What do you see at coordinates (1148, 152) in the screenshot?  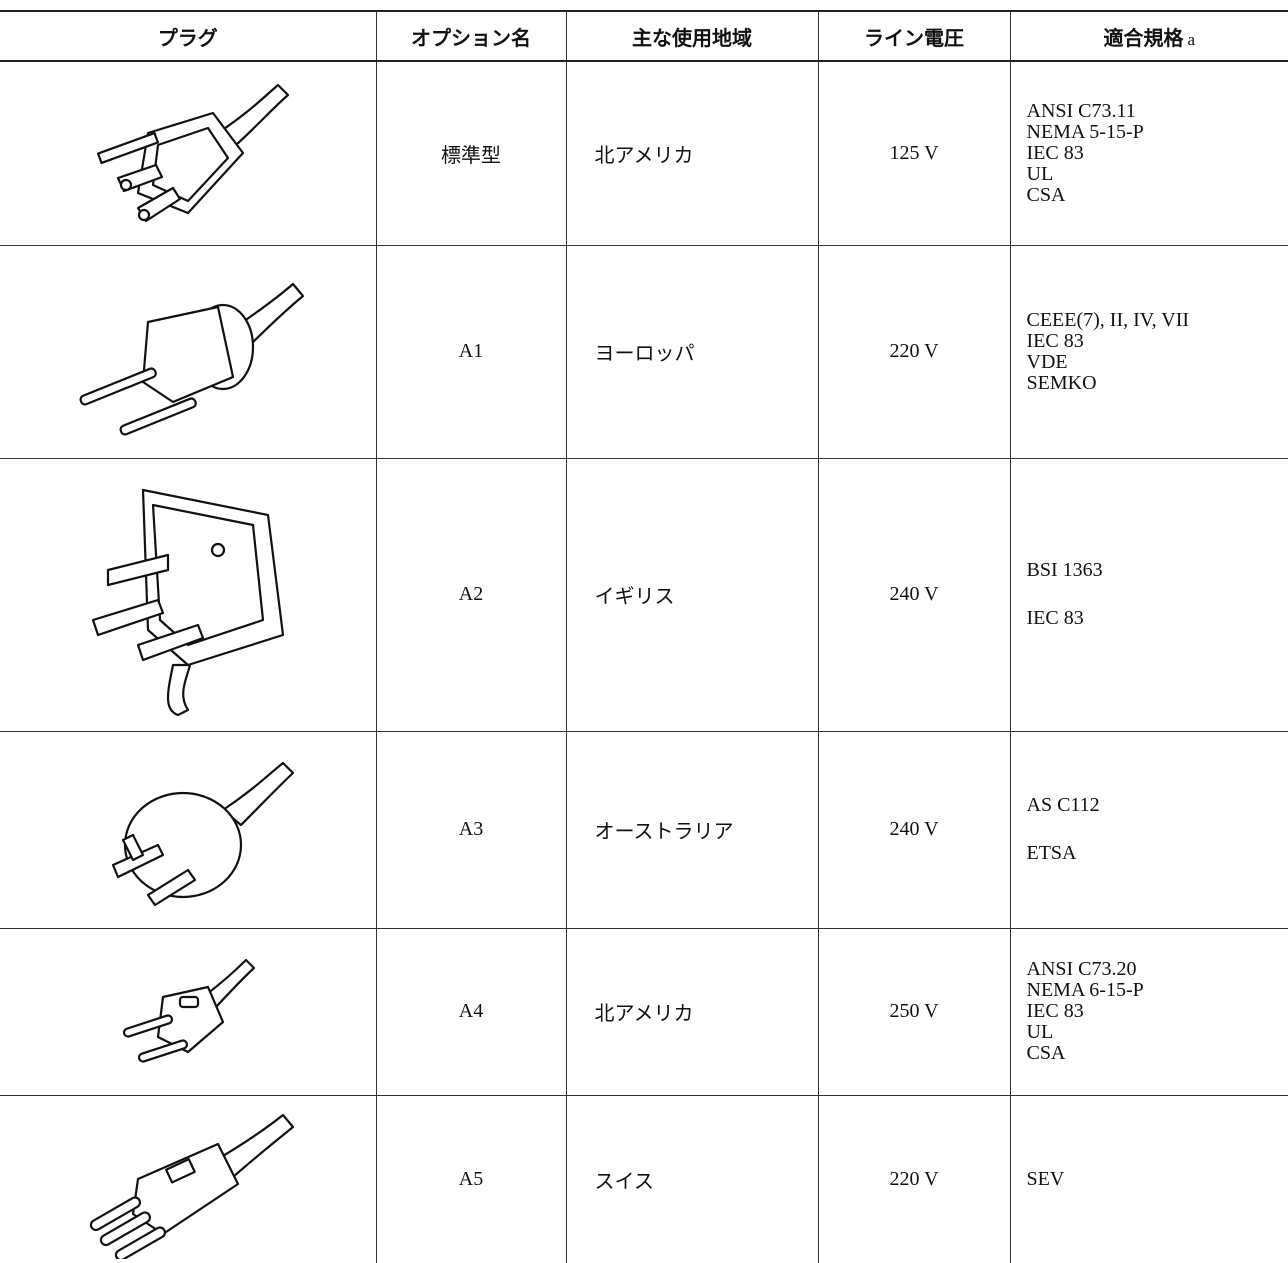 I see `standards-cell: ANSI C73.11 NEMA 5-15-P IEC 83 UL CSA` at bounding box center [1148, 152].